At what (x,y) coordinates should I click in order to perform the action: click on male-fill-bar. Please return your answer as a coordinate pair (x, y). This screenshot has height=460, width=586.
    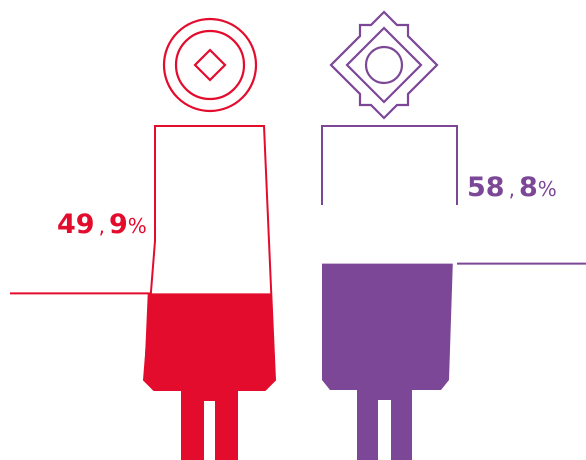
    Looking at the image, I should click on (387, 361).